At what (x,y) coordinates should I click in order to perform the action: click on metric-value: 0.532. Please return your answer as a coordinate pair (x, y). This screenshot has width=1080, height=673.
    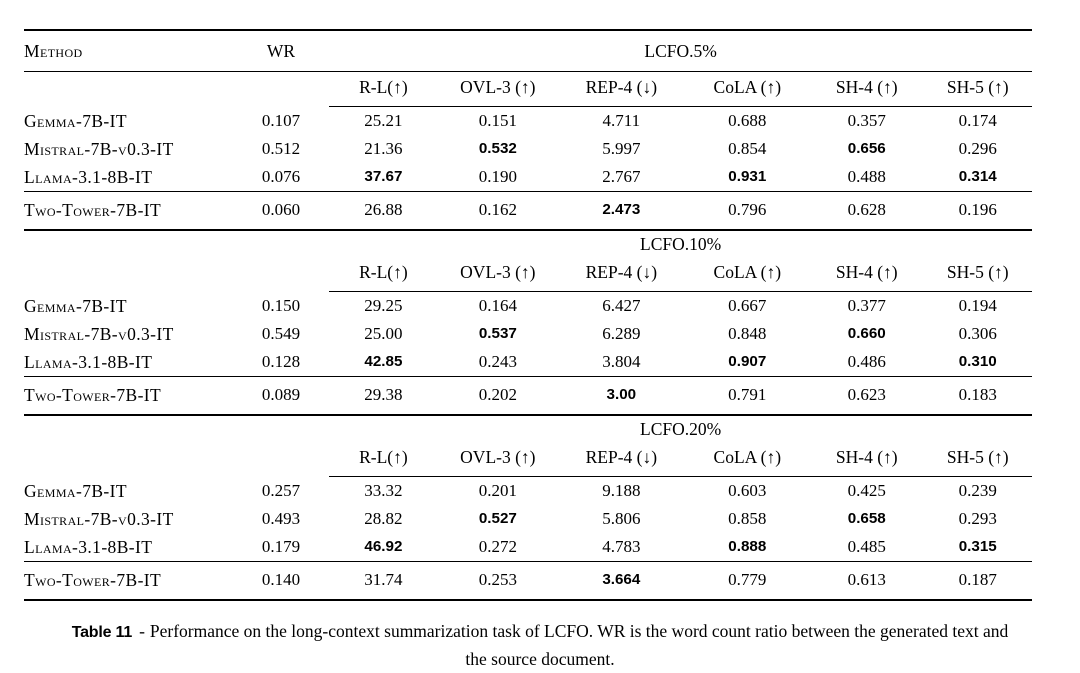
    Looking at the image, I should click on (497, 148).